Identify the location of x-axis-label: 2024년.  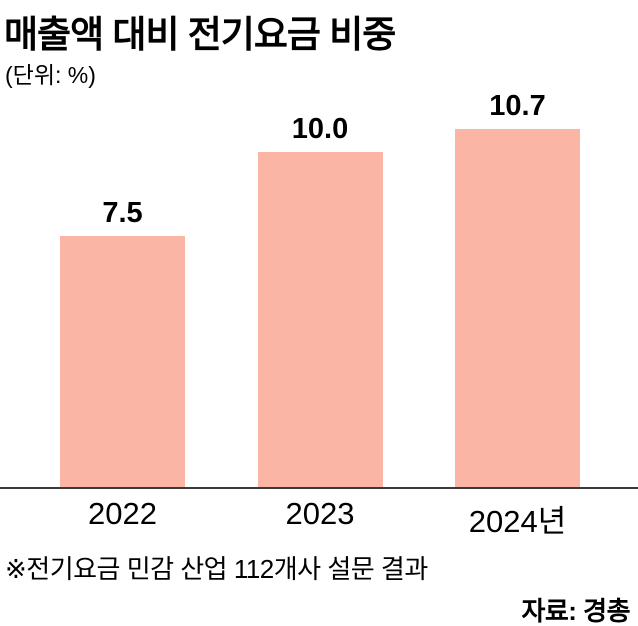
(517, 521).